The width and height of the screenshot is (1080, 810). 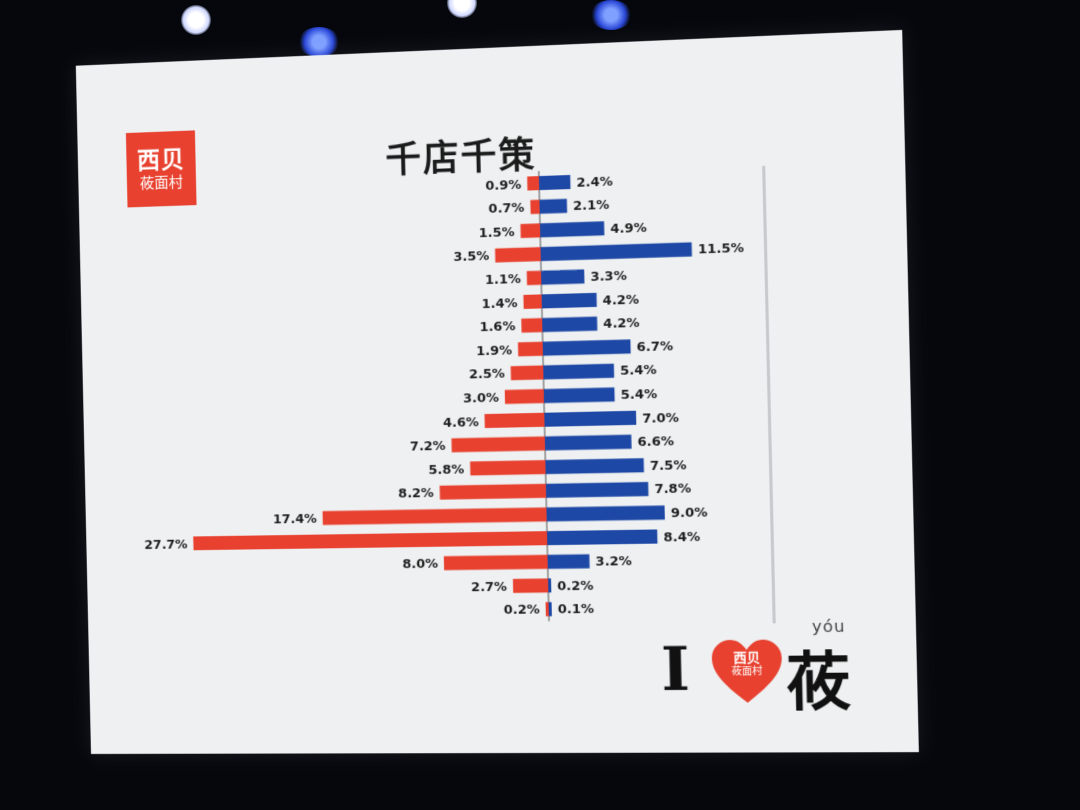 I want to click on left-bar-label: 0.9%, so click(x=503, y=185).